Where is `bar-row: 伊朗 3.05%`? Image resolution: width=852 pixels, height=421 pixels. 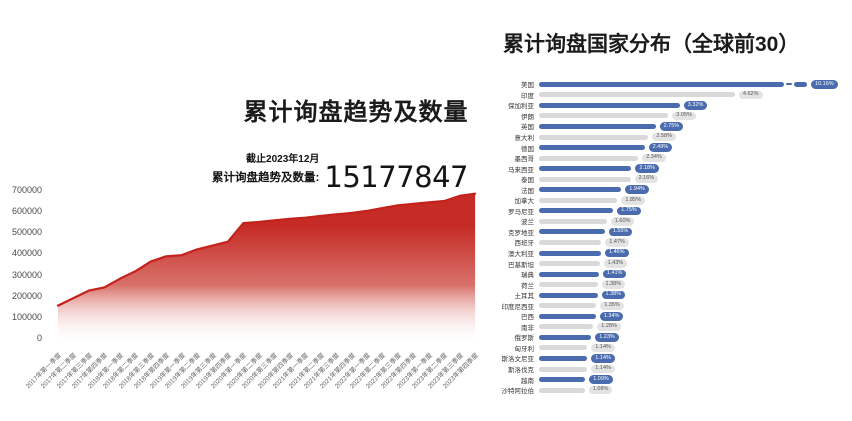 bar-row: 伊朗 3.05% is located at coordinates (670, 116).